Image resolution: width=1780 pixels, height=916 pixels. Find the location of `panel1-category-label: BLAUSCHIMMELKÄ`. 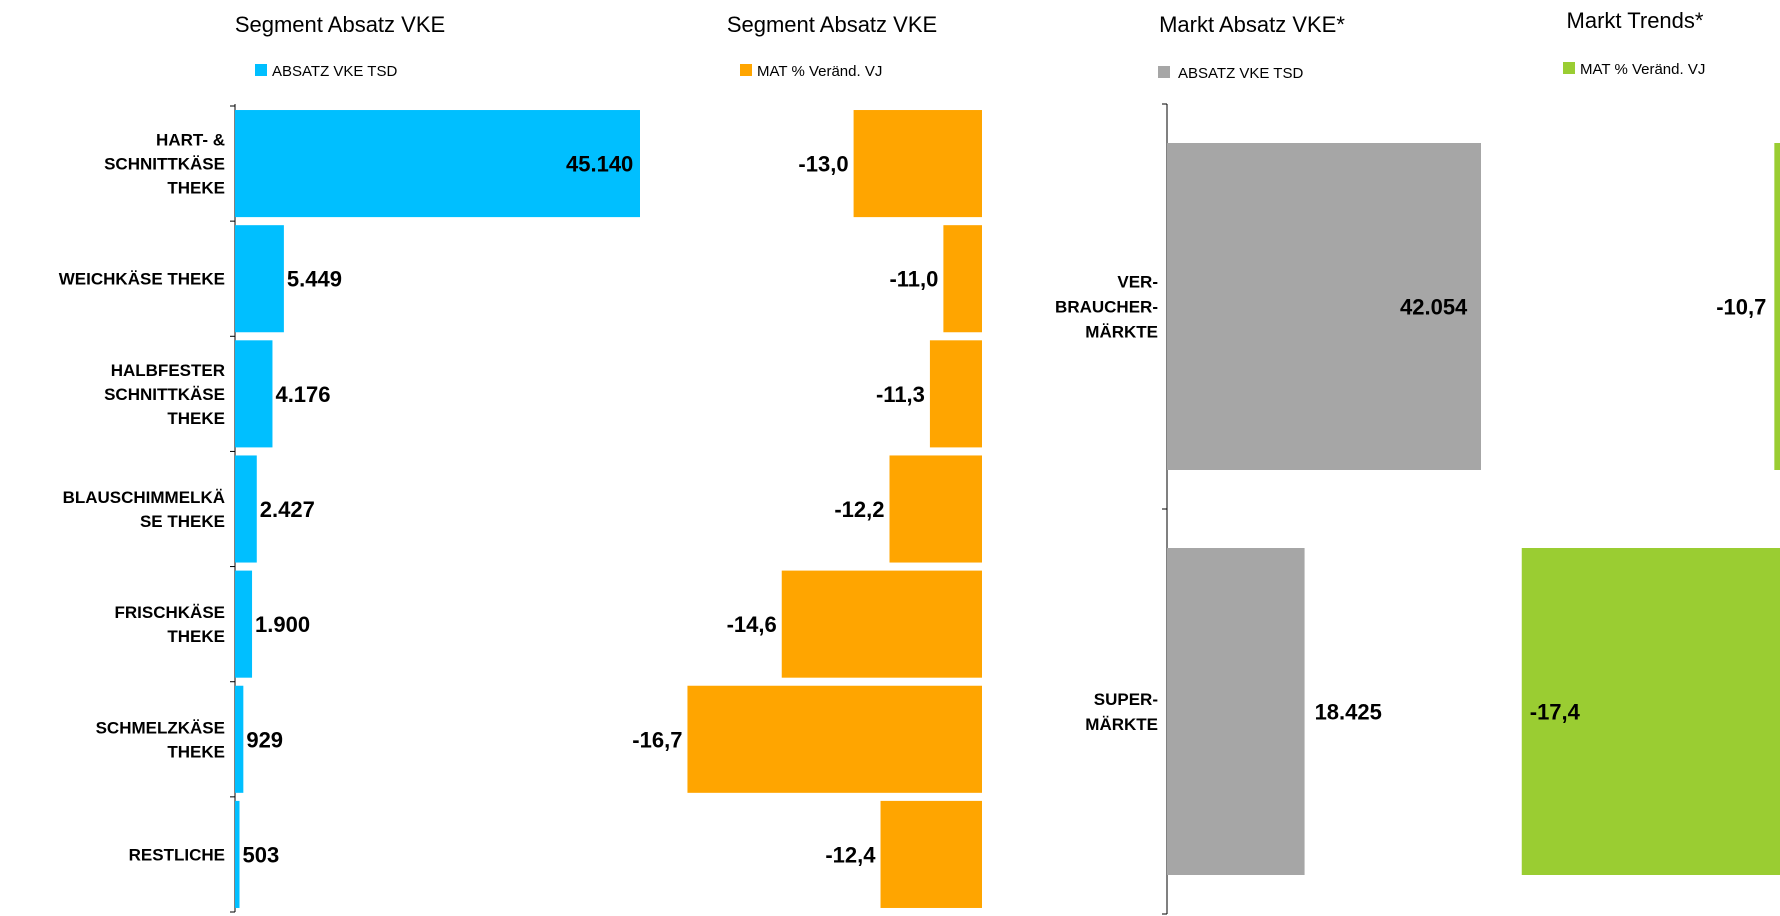

panel1-category-label: BLAUSCHIMMELKÄ is located at coordinates (144, 497).